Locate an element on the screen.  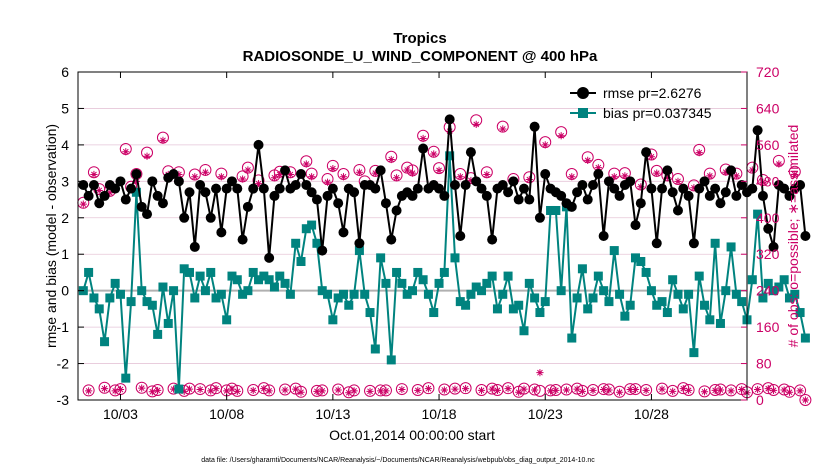
y2-tick-label: 720 is located at coordinates (768, 72).